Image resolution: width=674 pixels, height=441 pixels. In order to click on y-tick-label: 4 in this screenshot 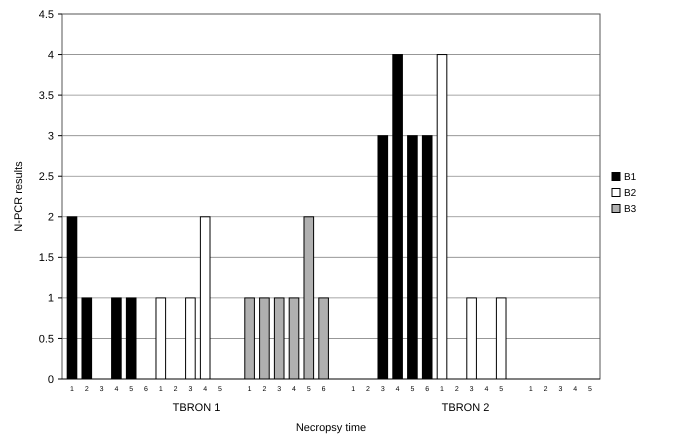, I will do `click(51, 55)`.